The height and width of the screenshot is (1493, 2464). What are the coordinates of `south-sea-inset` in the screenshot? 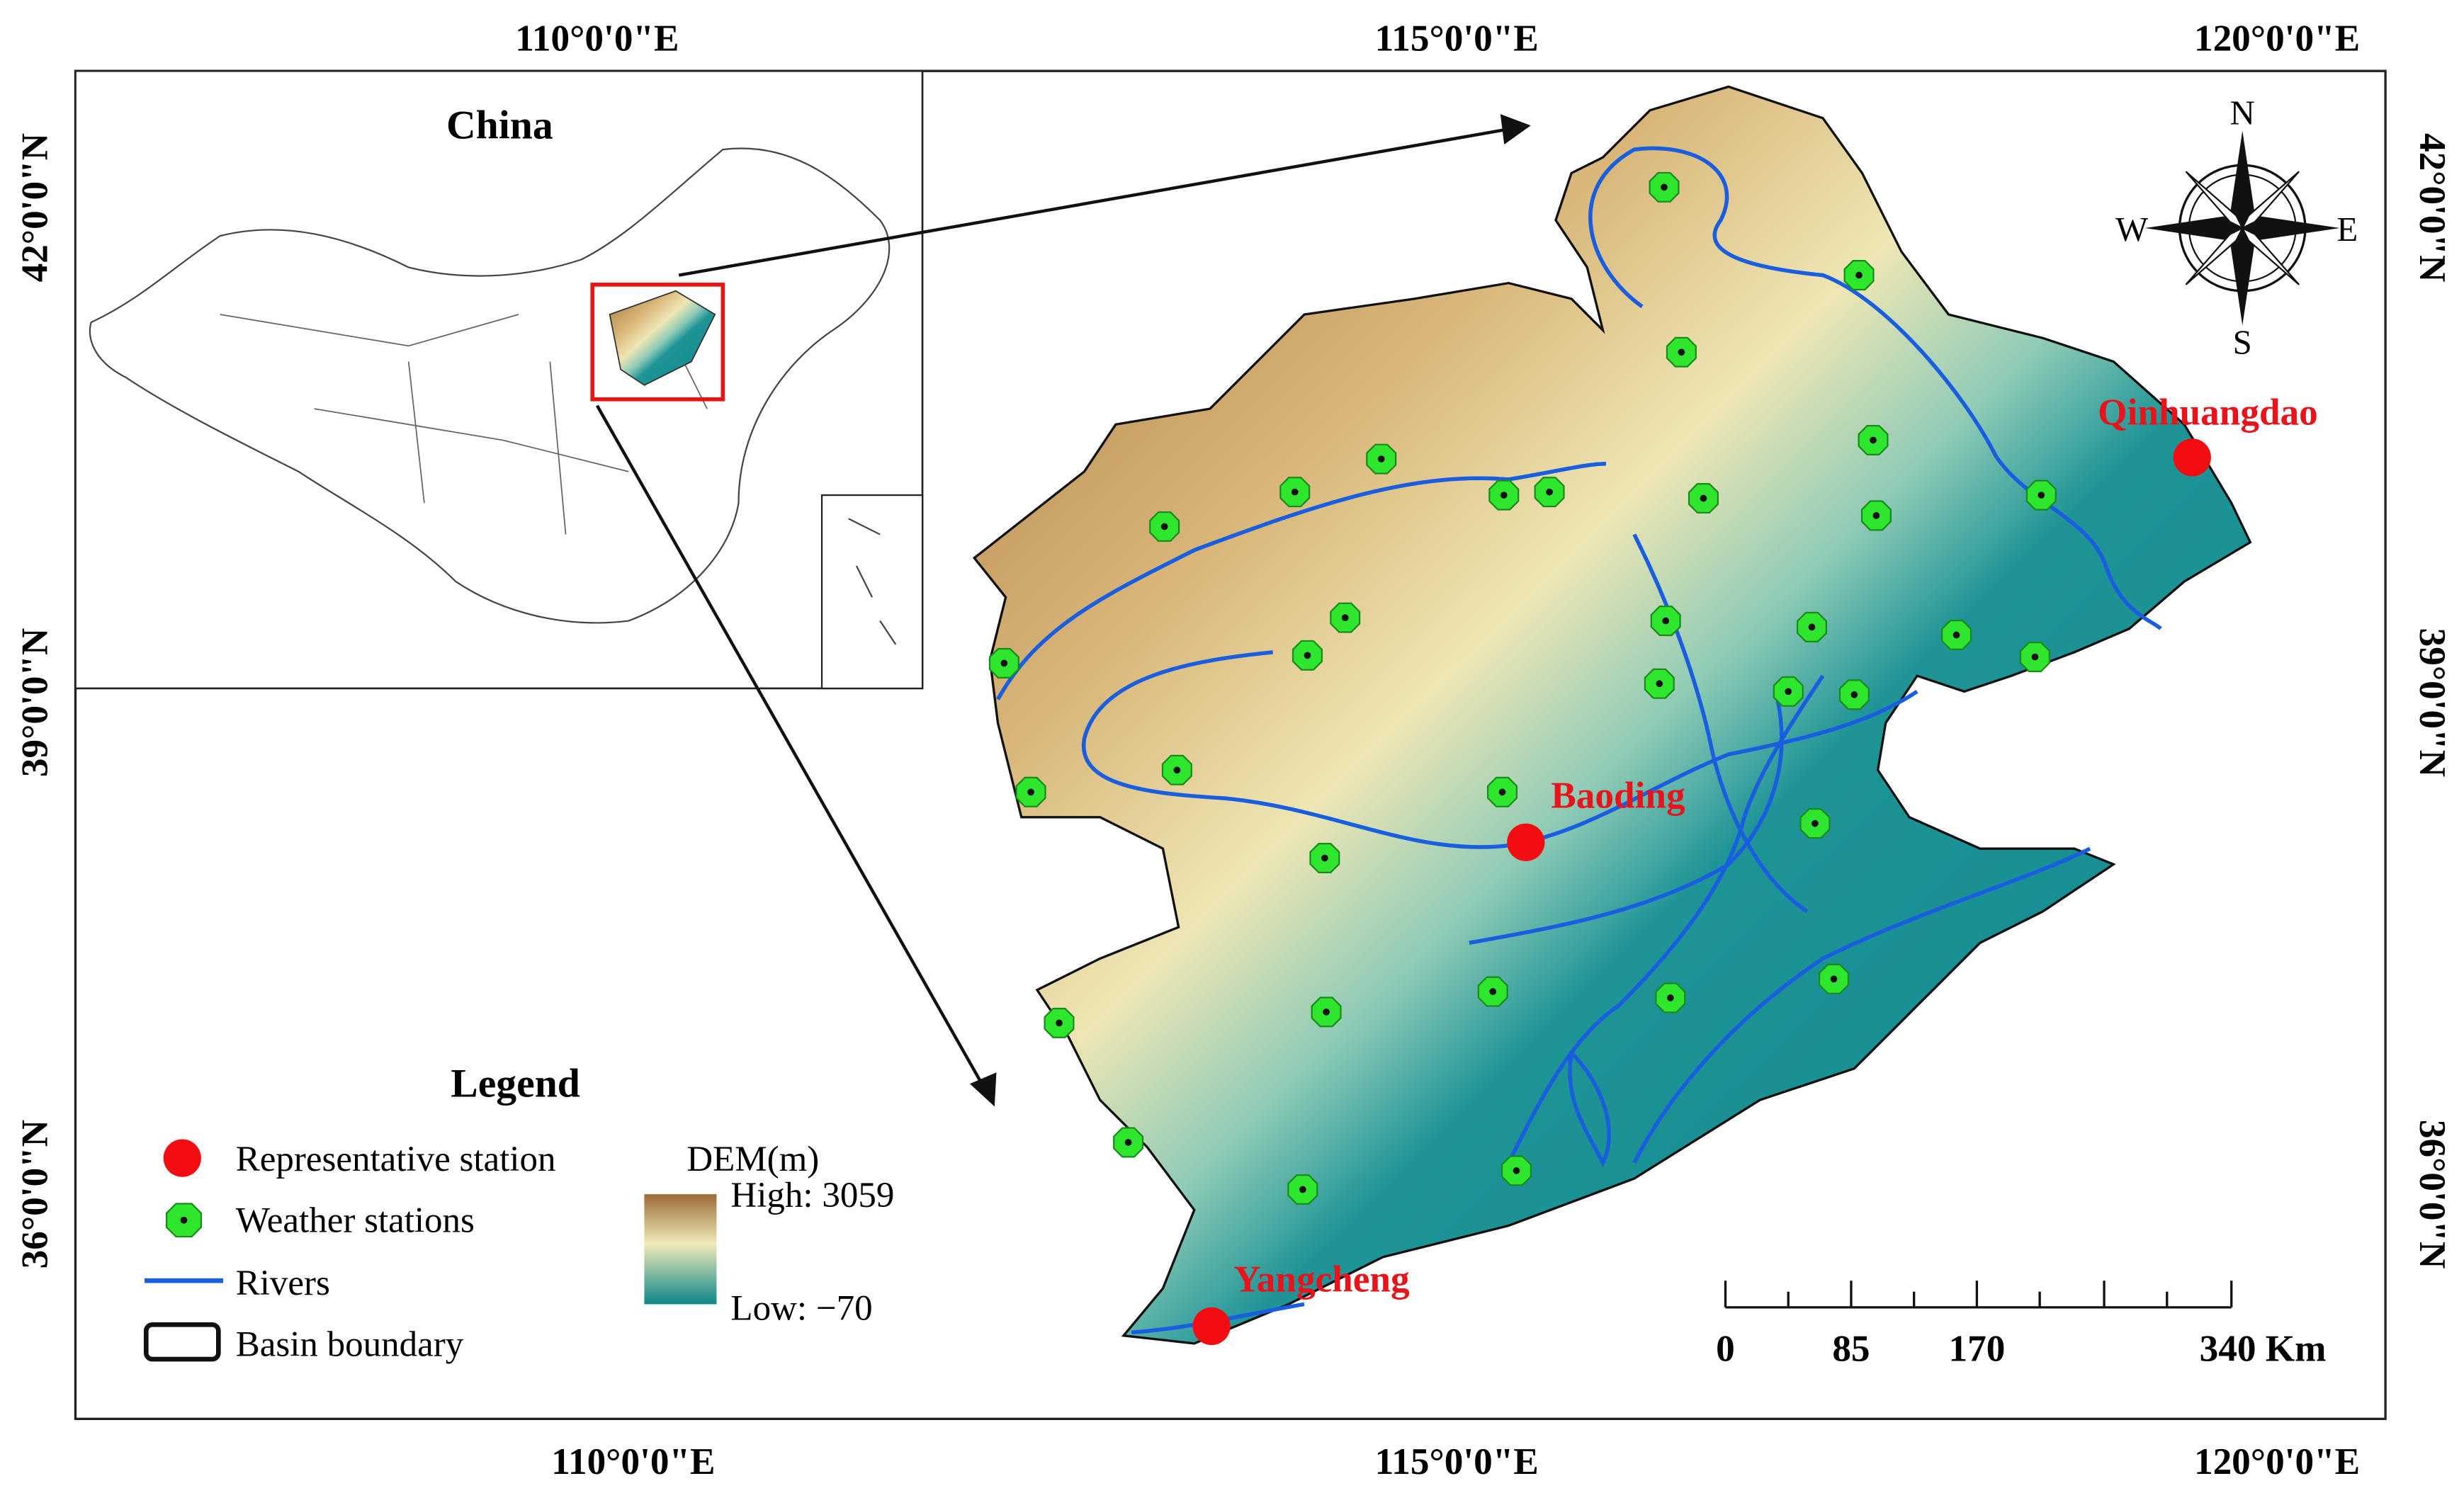 It's located at (872, 592).